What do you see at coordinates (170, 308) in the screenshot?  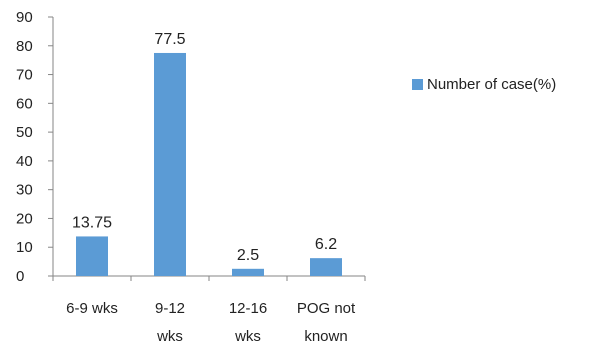 I see `category-label: 9-12` at bounding box center [170, 308].